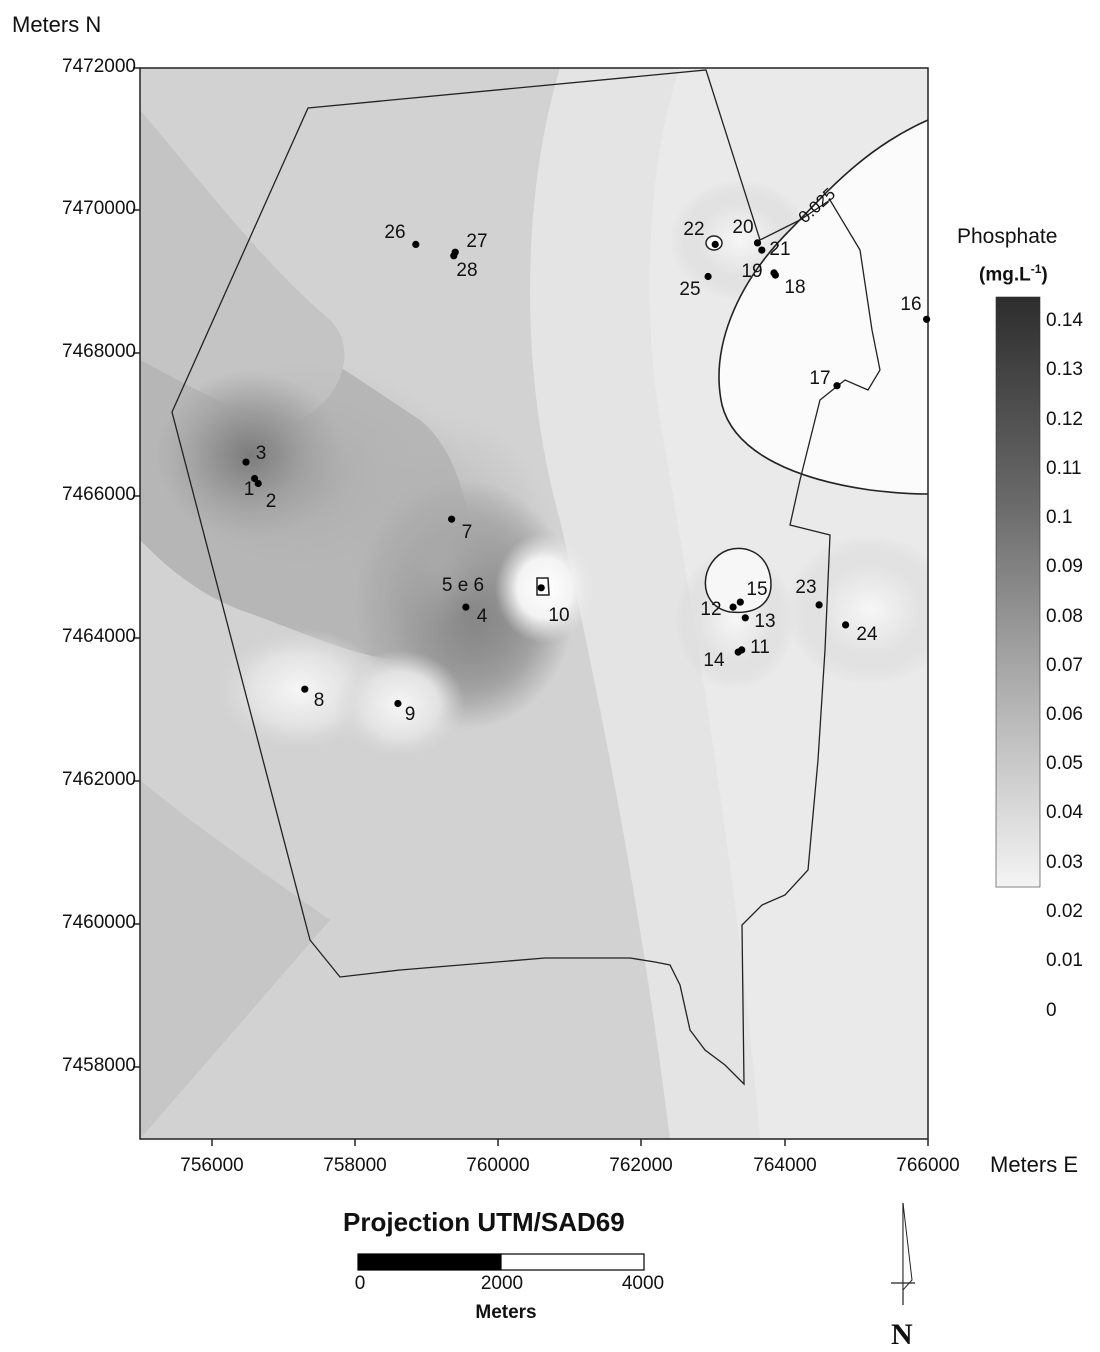 This screenshot has width=1100, height=1352. I want to click on station-label-22: 22, so click(694, 229).